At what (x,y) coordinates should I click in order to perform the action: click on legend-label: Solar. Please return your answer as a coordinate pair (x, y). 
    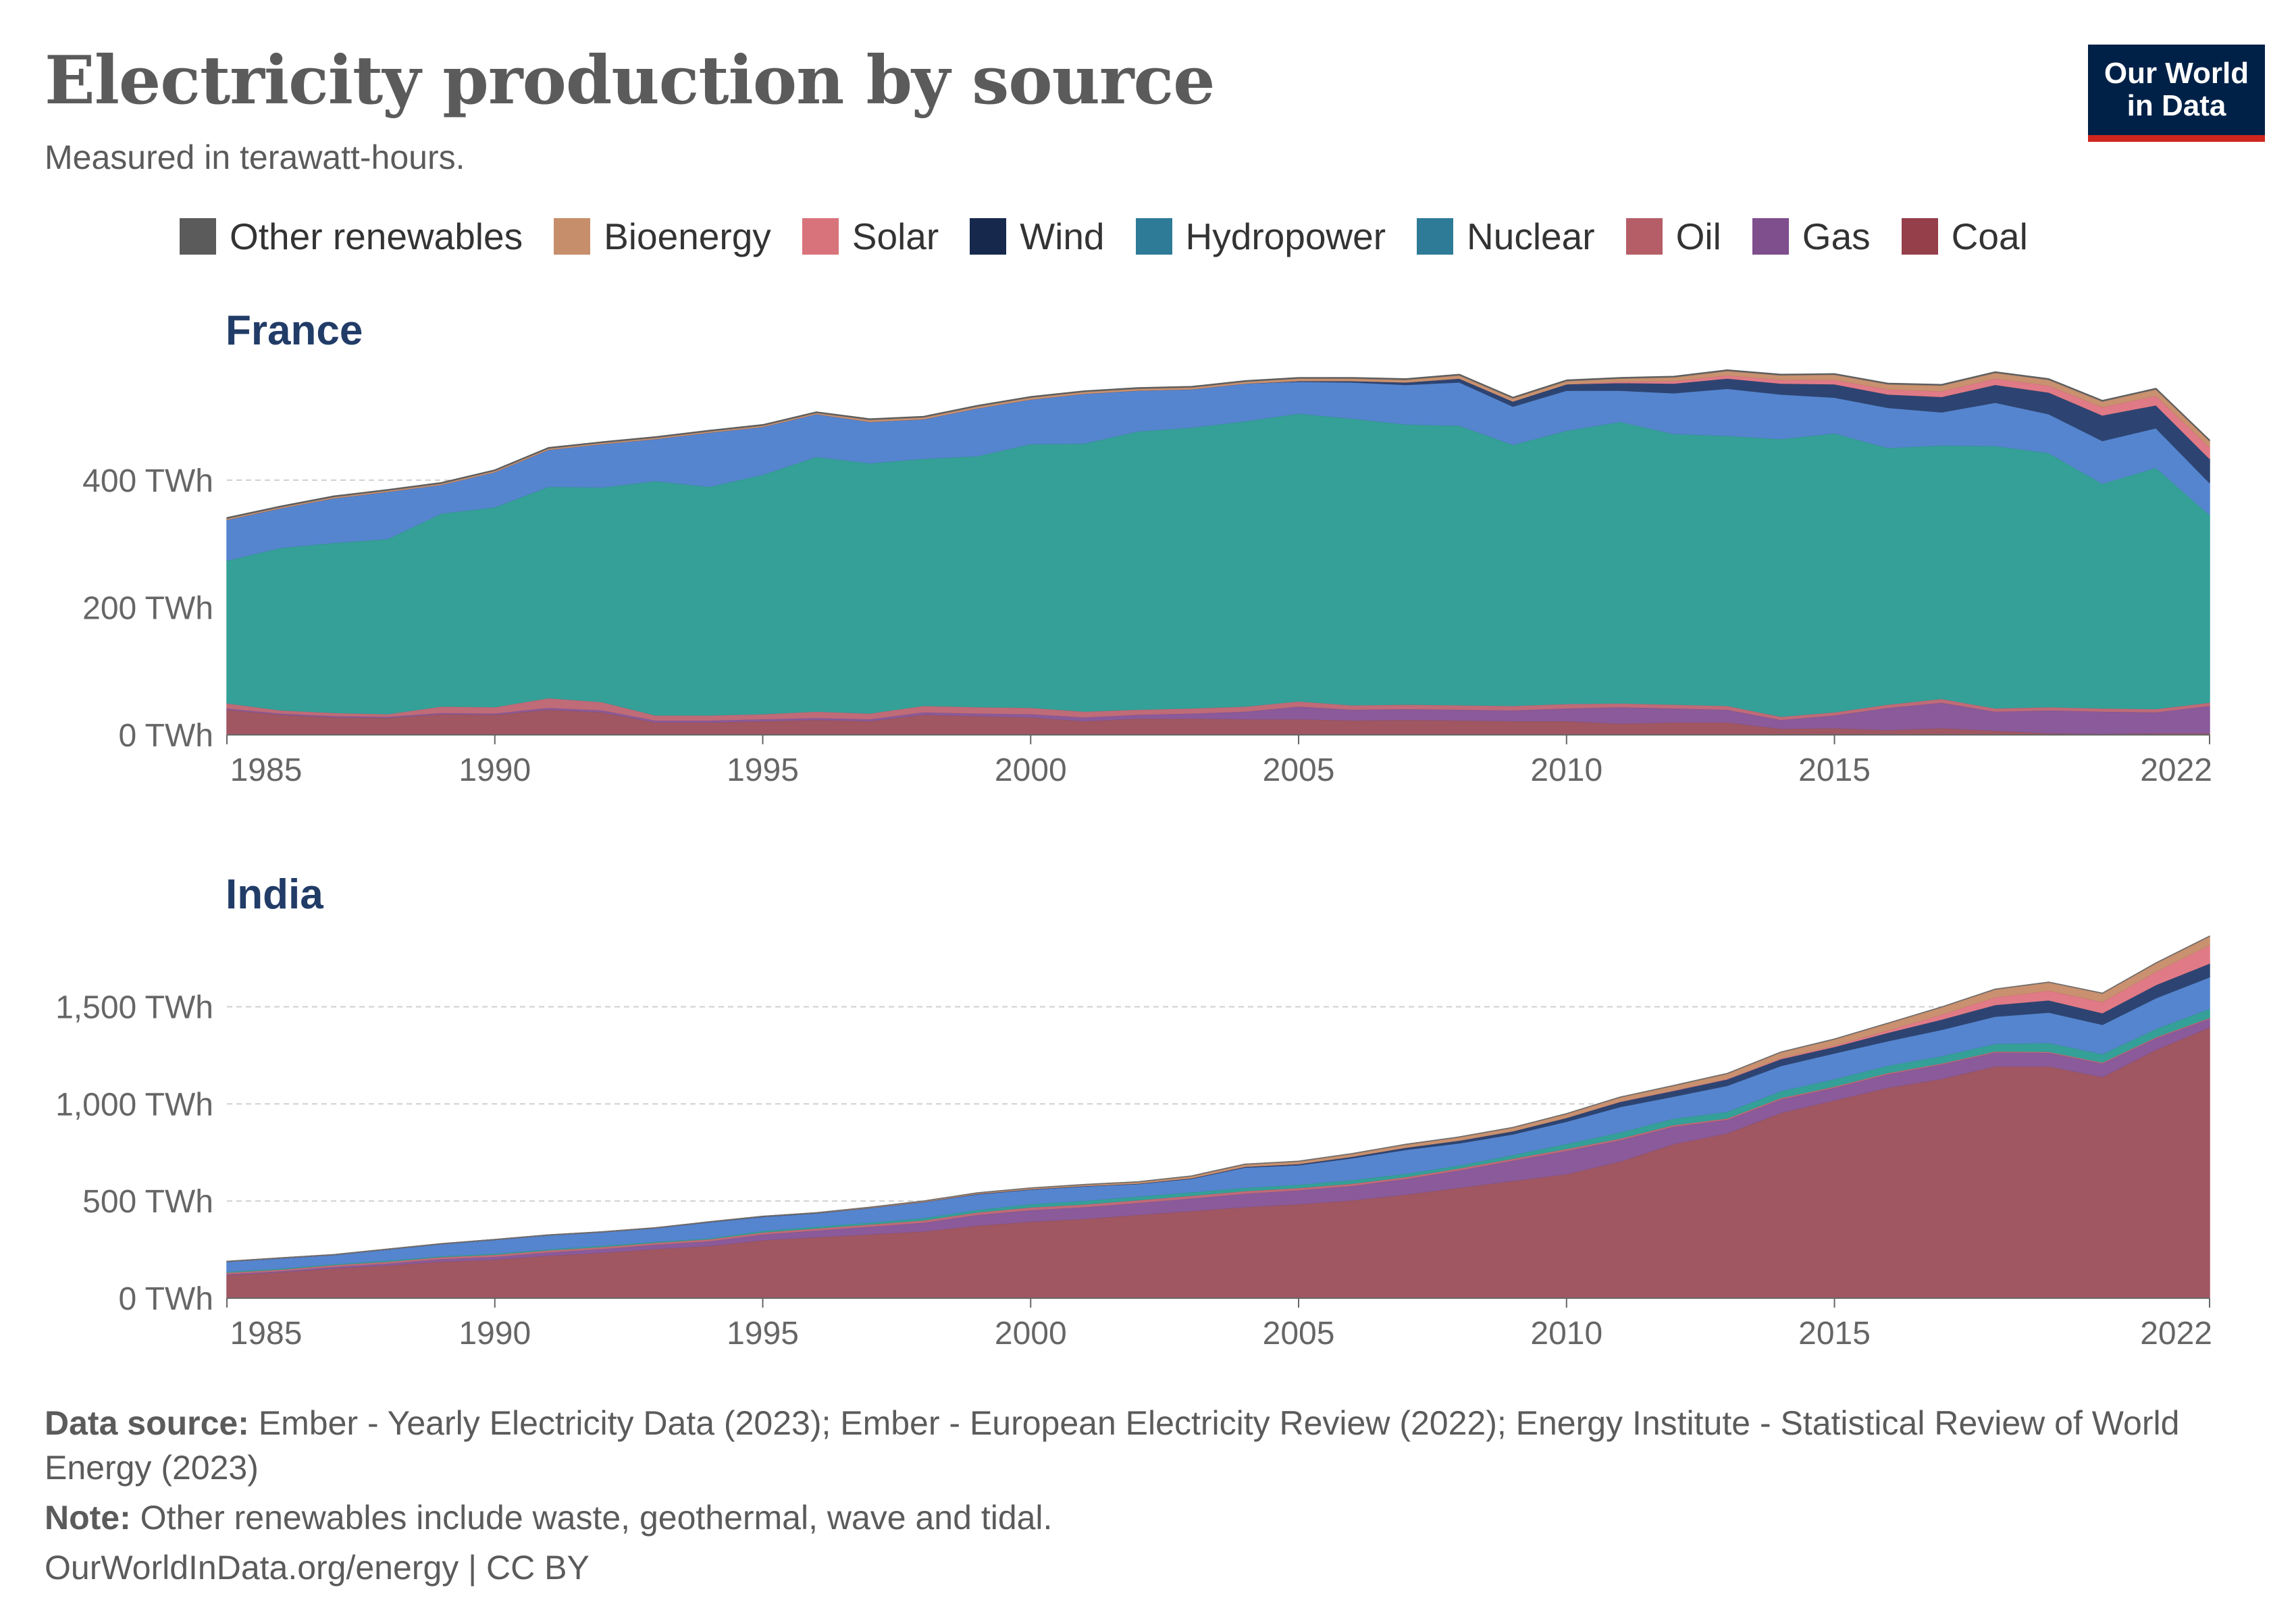
    Looking at the image, I should click on (895, 236).